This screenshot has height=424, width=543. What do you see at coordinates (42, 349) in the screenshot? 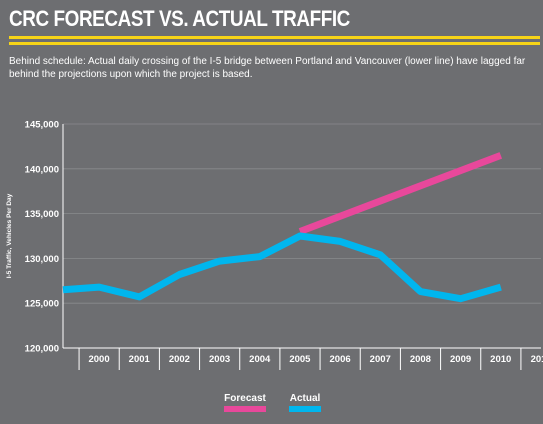
I see `y-tick-label-120000: 120,000` at bounding box center [42, 349].